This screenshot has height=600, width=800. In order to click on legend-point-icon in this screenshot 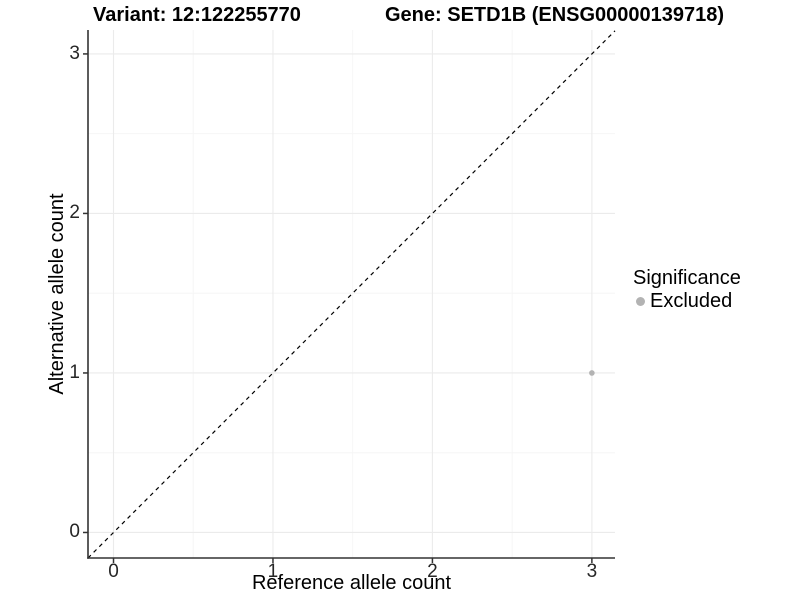, I will do `click(640, 301)`.